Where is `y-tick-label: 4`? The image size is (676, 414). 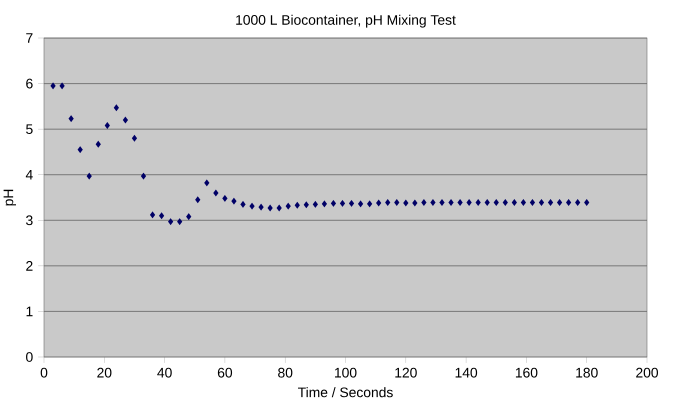
y-tick-label: 4 is located at coordinates (29, 175).